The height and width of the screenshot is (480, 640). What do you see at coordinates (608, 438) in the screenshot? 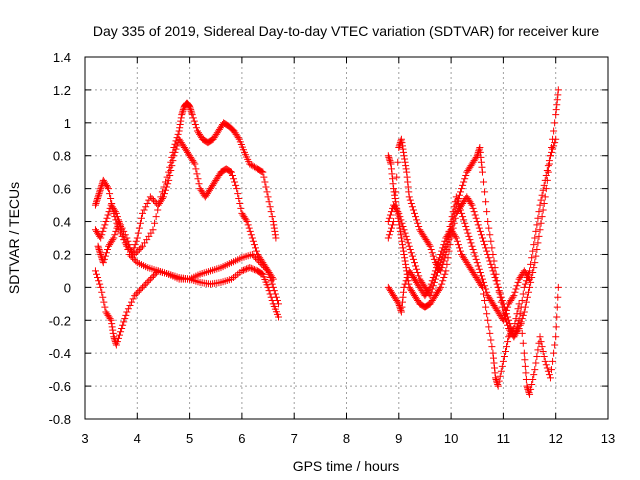
I see `x-tick-label: 13` at bounding box center [608, 438].